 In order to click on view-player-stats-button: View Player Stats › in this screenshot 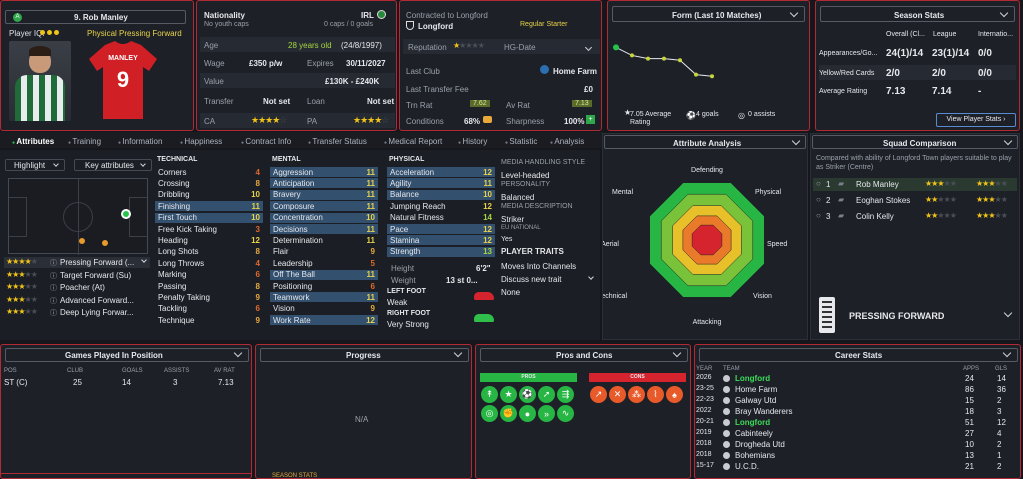, I will do `click(976, 120)`.